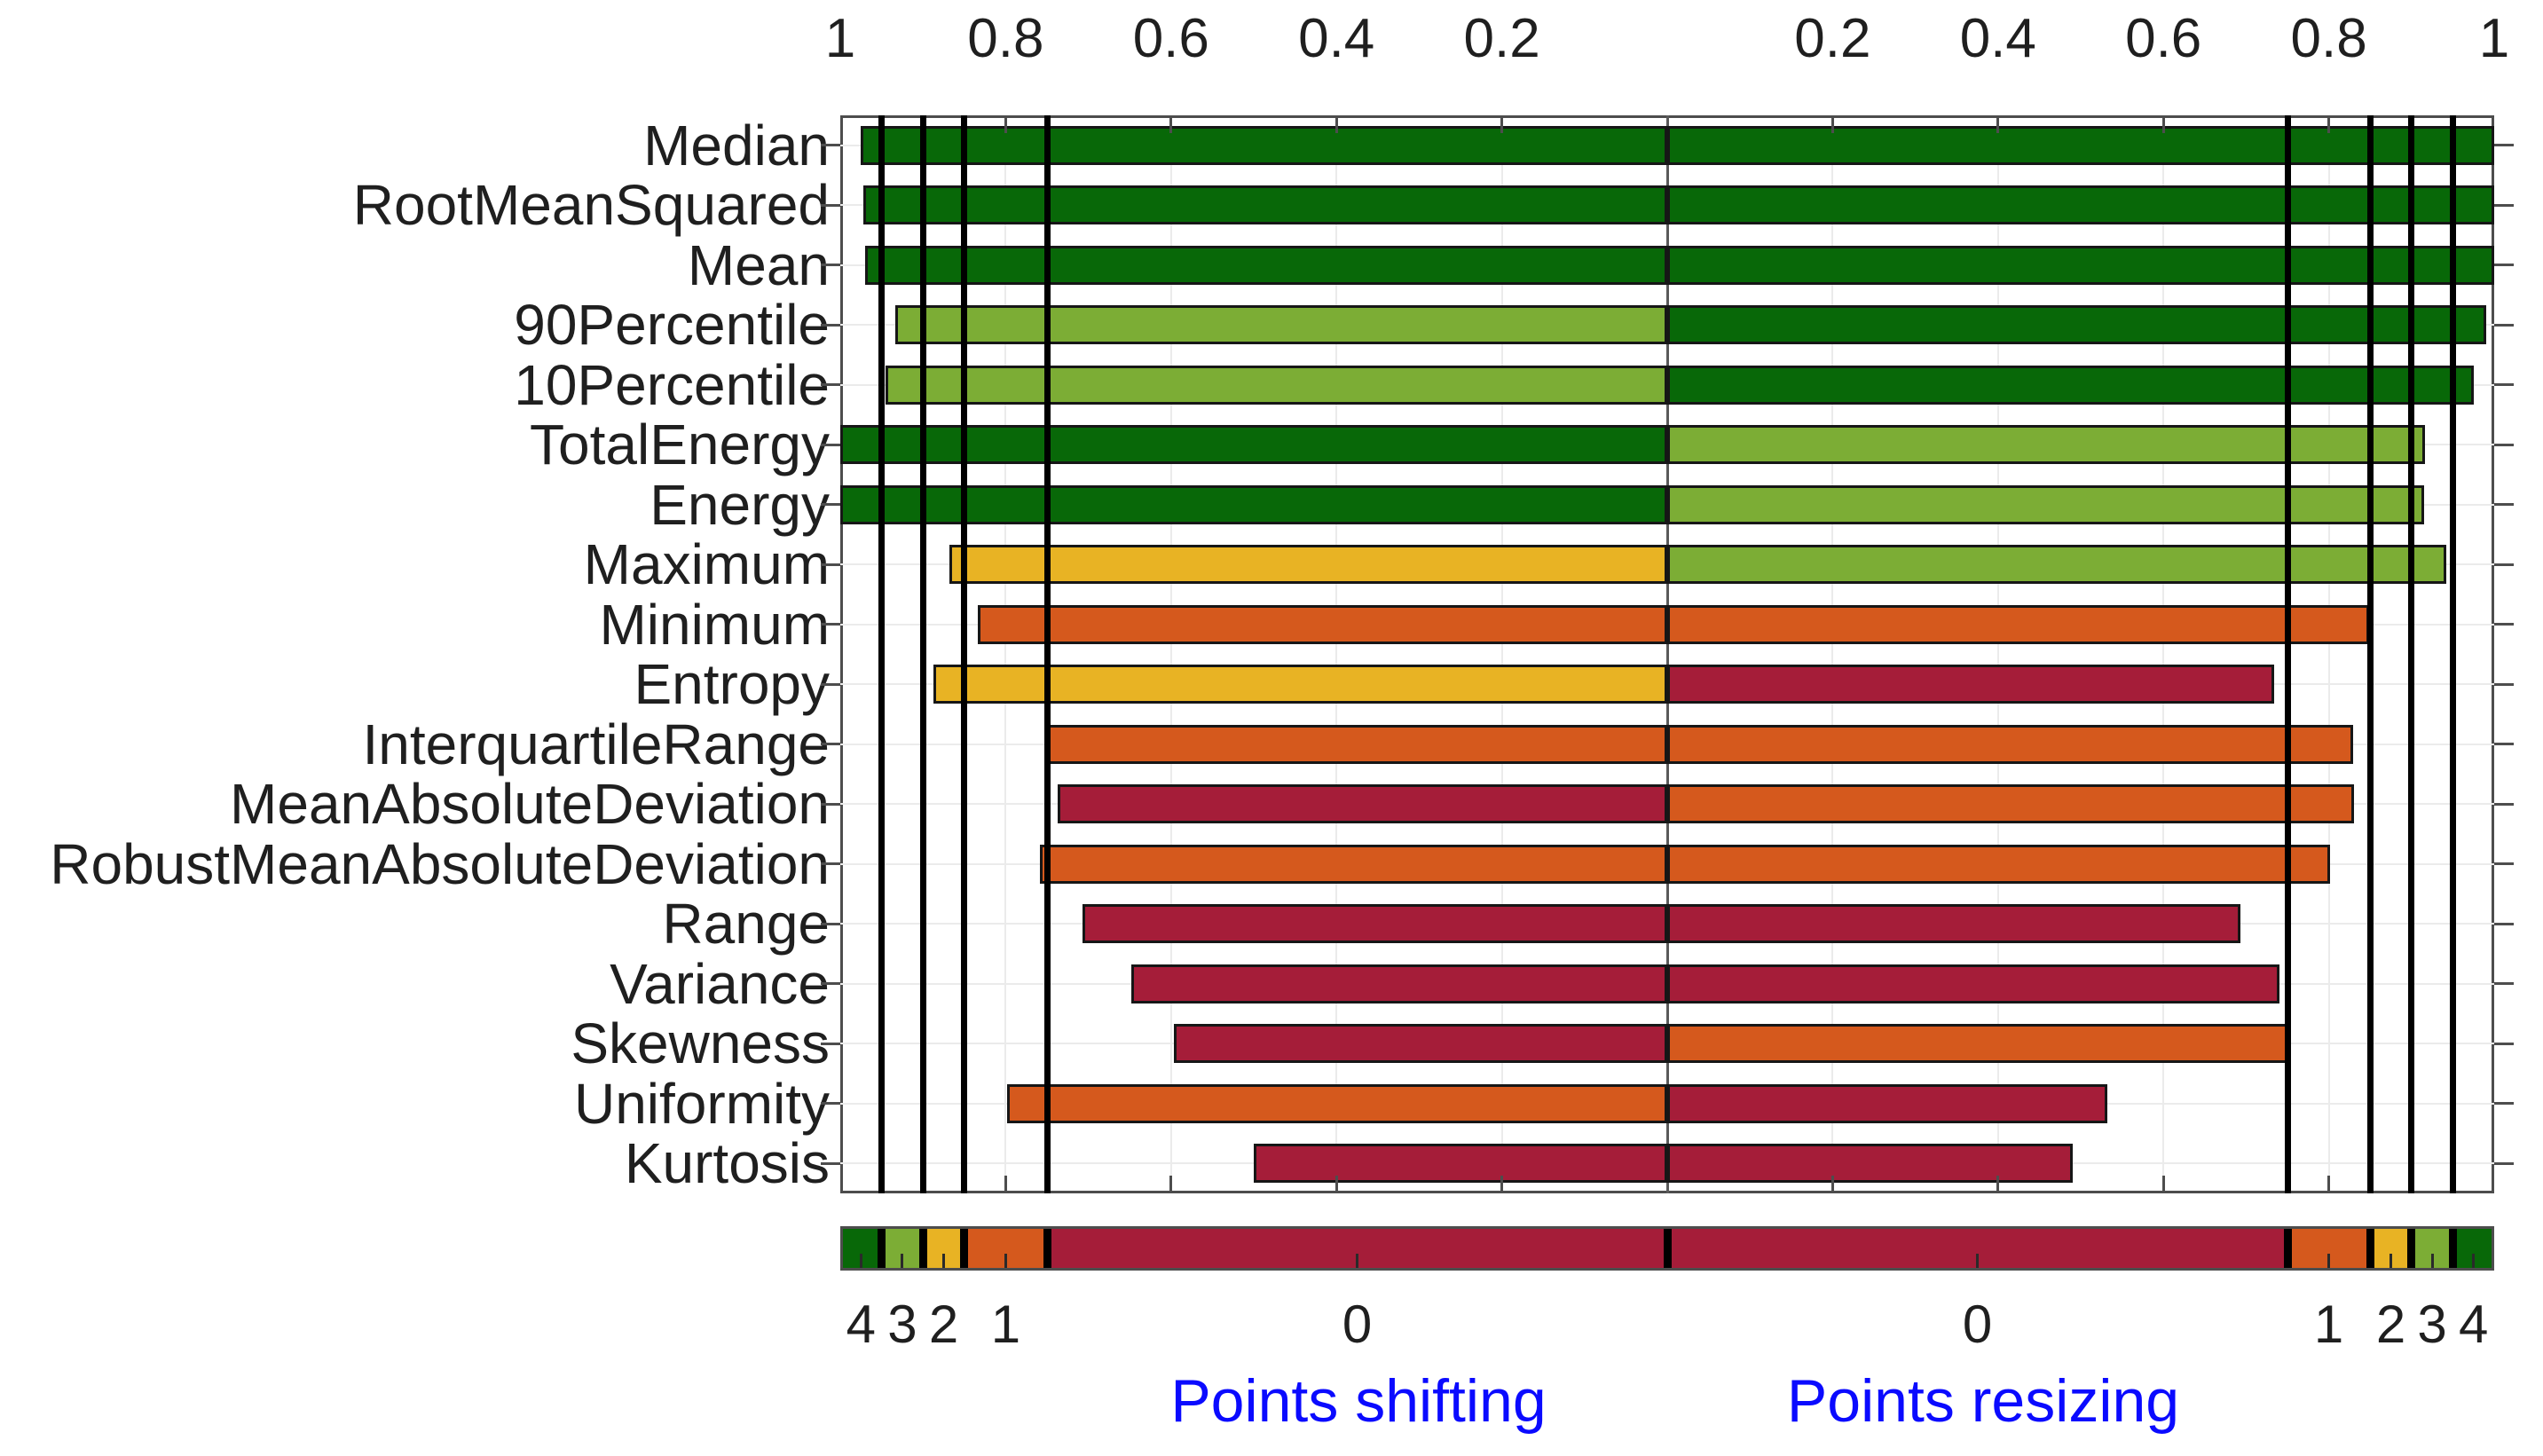 This screenshot has width=2543, height=1456. Describe the element at coordinates (1356, 744) in the screenshot. I see `bar-interquartilerange-shifting` at that location.